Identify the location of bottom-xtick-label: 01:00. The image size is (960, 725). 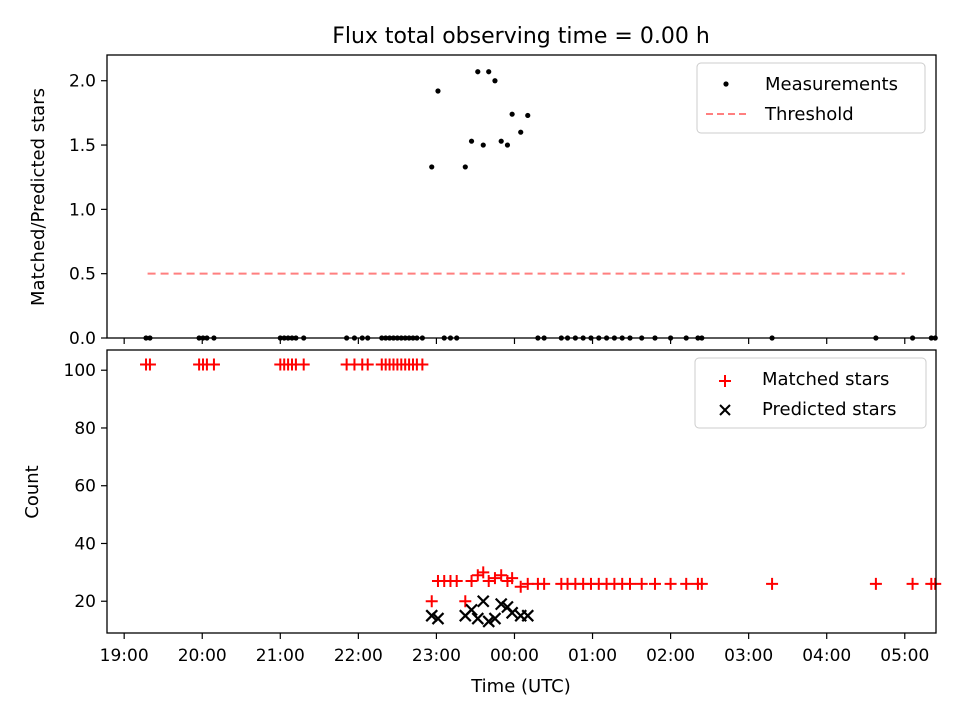
(592, 656).